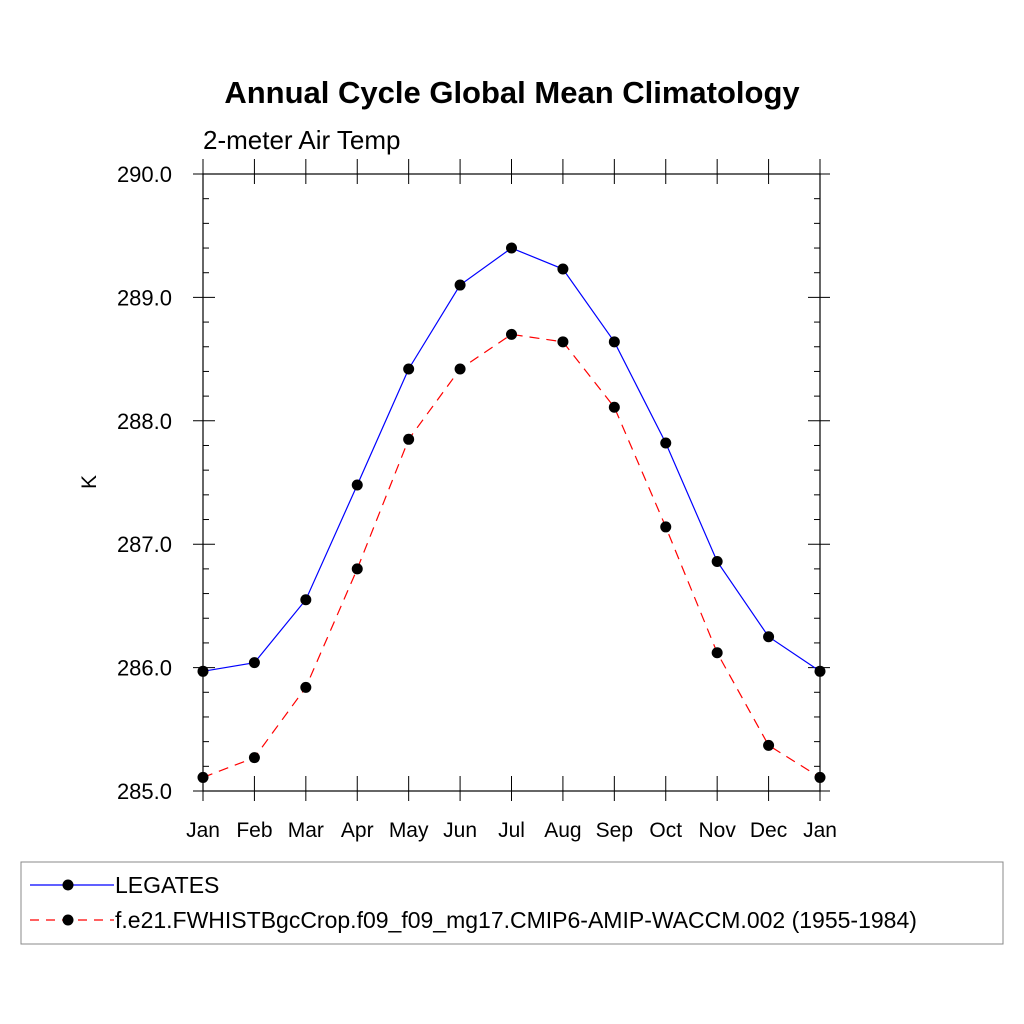 This screenshot has height=1024, width=1024. I want to click on x-tick-label: Oct, so click(665, 830).